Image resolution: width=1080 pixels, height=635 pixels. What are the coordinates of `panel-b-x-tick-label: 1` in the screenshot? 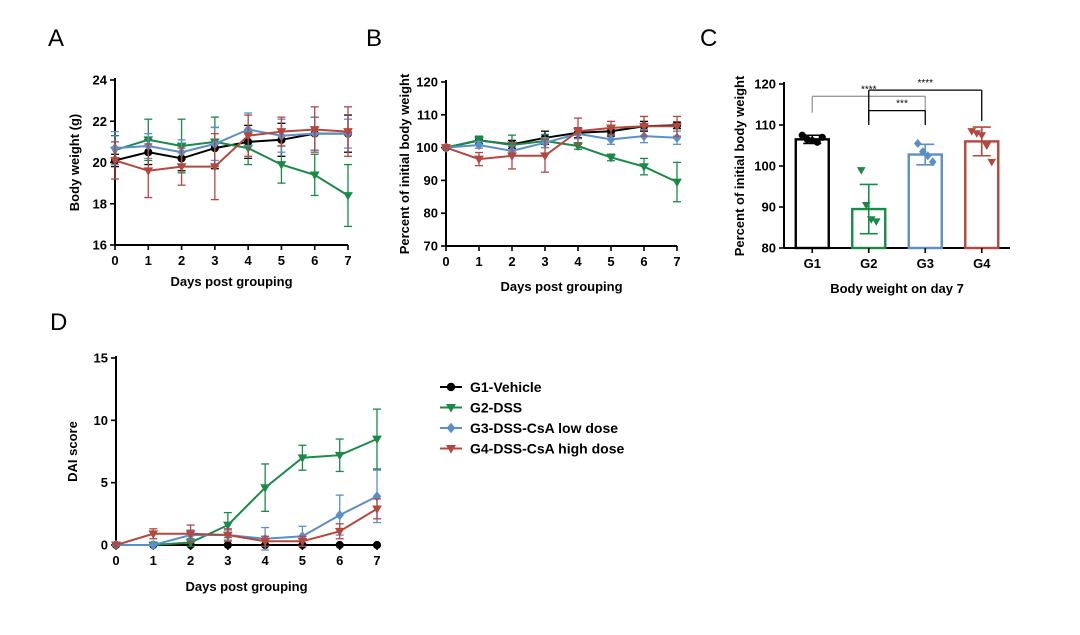 It's located at (478, 261).